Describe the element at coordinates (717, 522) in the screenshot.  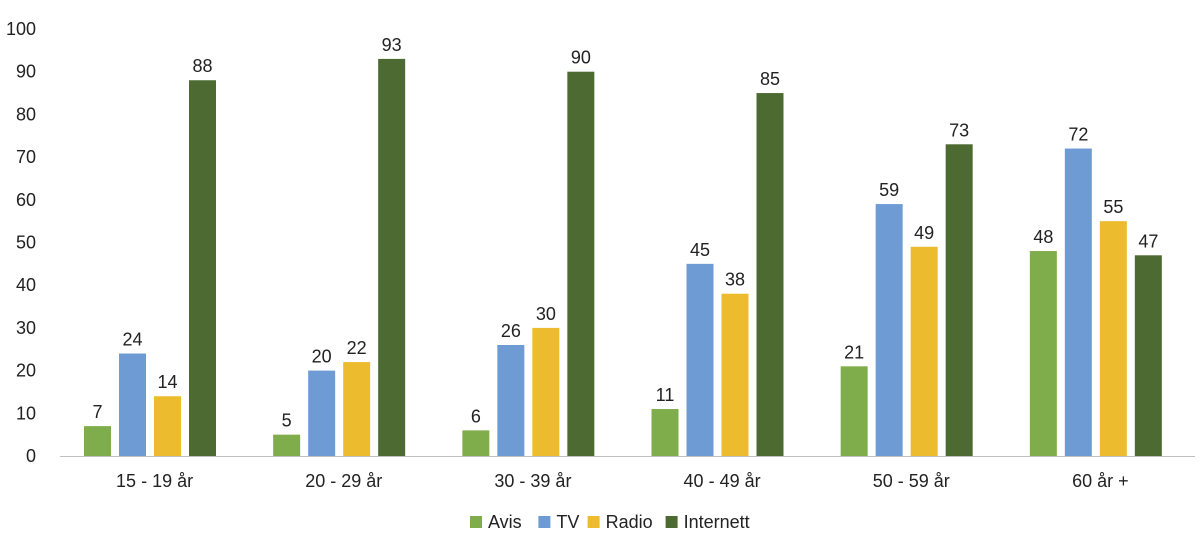
I see `legend-label: Internett` at that location.